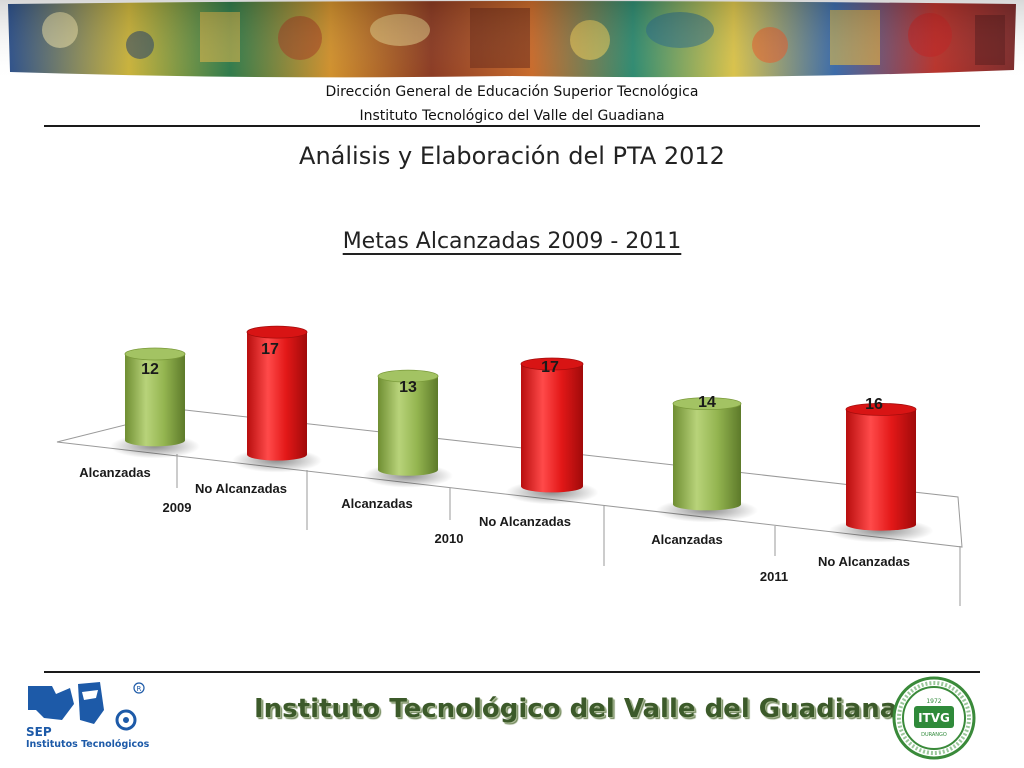 This screenshot has width=1024, height=768. I want to click on sep-logo-text: SEP, so click(39, 732).